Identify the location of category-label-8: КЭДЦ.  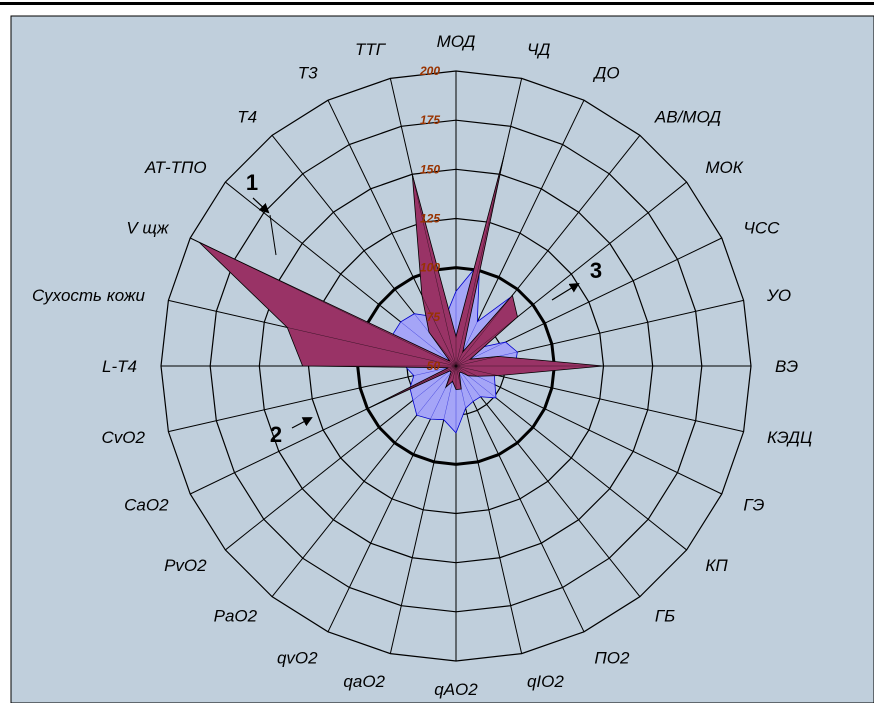
(789, 437).